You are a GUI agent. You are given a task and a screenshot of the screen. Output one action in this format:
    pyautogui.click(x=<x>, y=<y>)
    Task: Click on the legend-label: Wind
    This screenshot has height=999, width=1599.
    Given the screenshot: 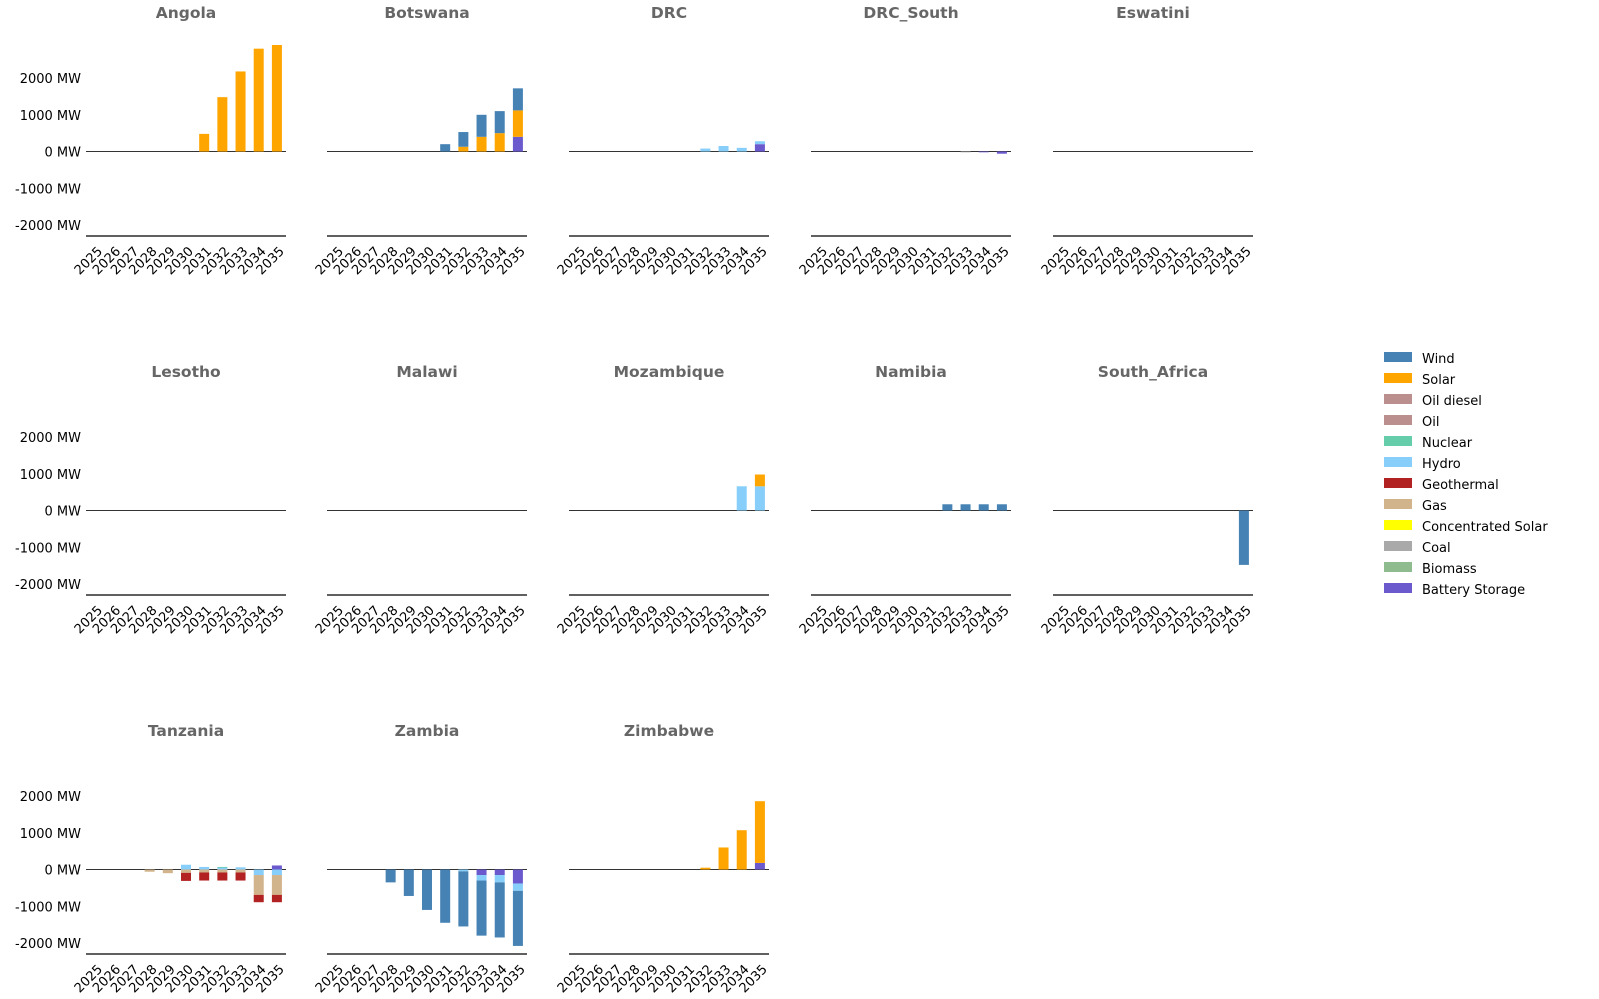 What is the action you would take?
    pyautogui.click(x=1438, y=359)
    